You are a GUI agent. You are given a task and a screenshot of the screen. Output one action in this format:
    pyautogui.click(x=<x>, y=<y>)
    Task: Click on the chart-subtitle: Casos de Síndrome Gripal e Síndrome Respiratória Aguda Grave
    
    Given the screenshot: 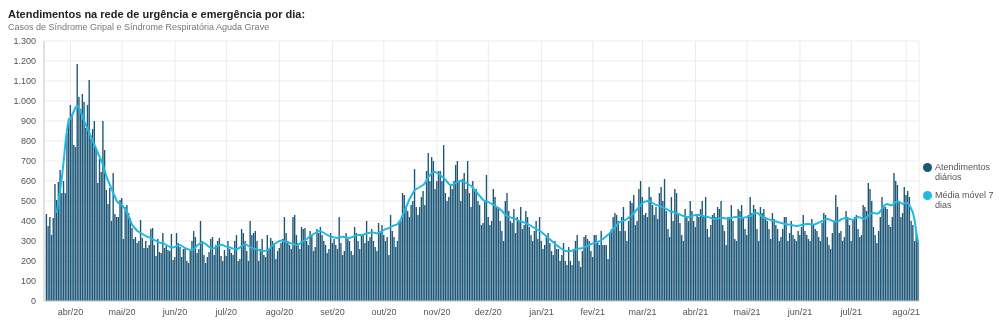 What is the action you would take?
    pyautogui.click(x=139, y=27)
    